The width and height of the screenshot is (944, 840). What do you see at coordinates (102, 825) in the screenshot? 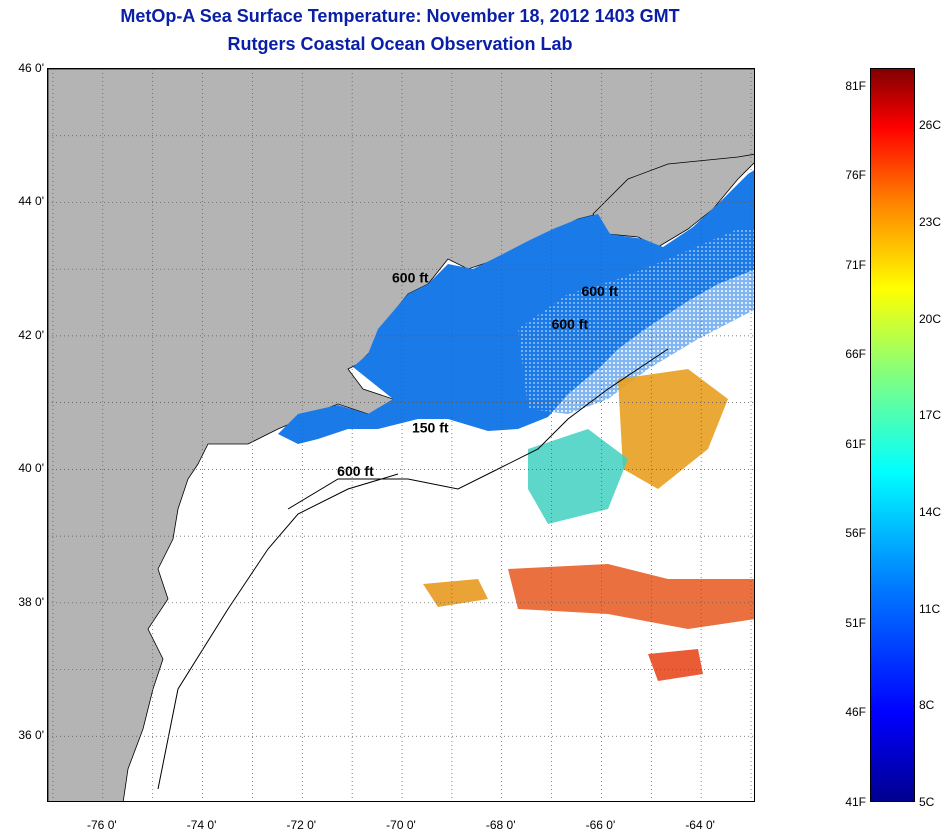
I see `longitude-label: -76 0'` at bounding box center [102, 825].